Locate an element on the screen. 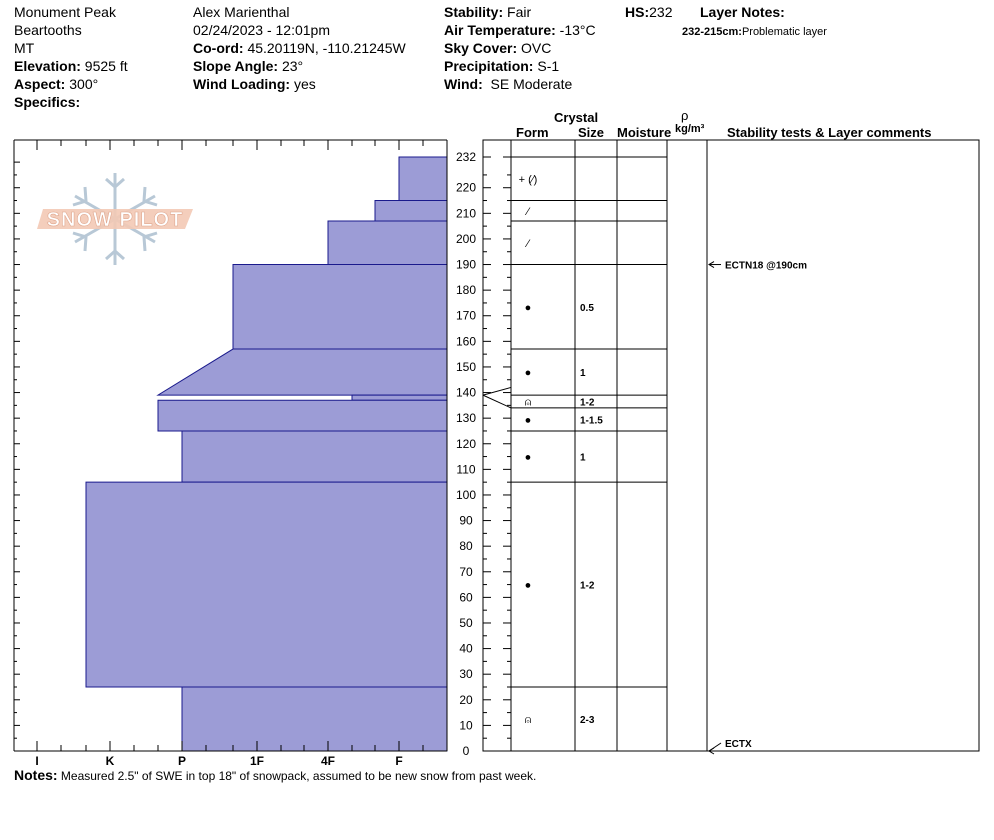 The width and height of the screenshot is (994, 840). layer-note: 232-215cm:Problematic layer is located at coordinates (754, 32).